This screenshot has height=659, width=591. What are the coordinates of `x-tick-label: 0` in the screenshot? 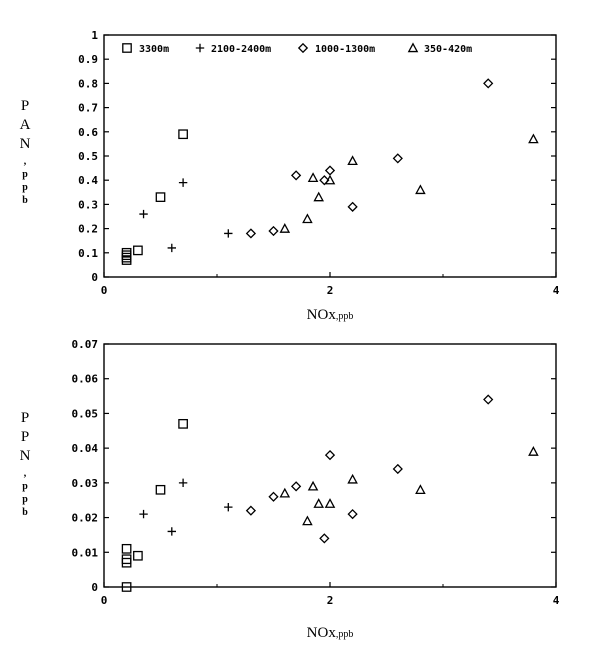 It's located at (104, 600).